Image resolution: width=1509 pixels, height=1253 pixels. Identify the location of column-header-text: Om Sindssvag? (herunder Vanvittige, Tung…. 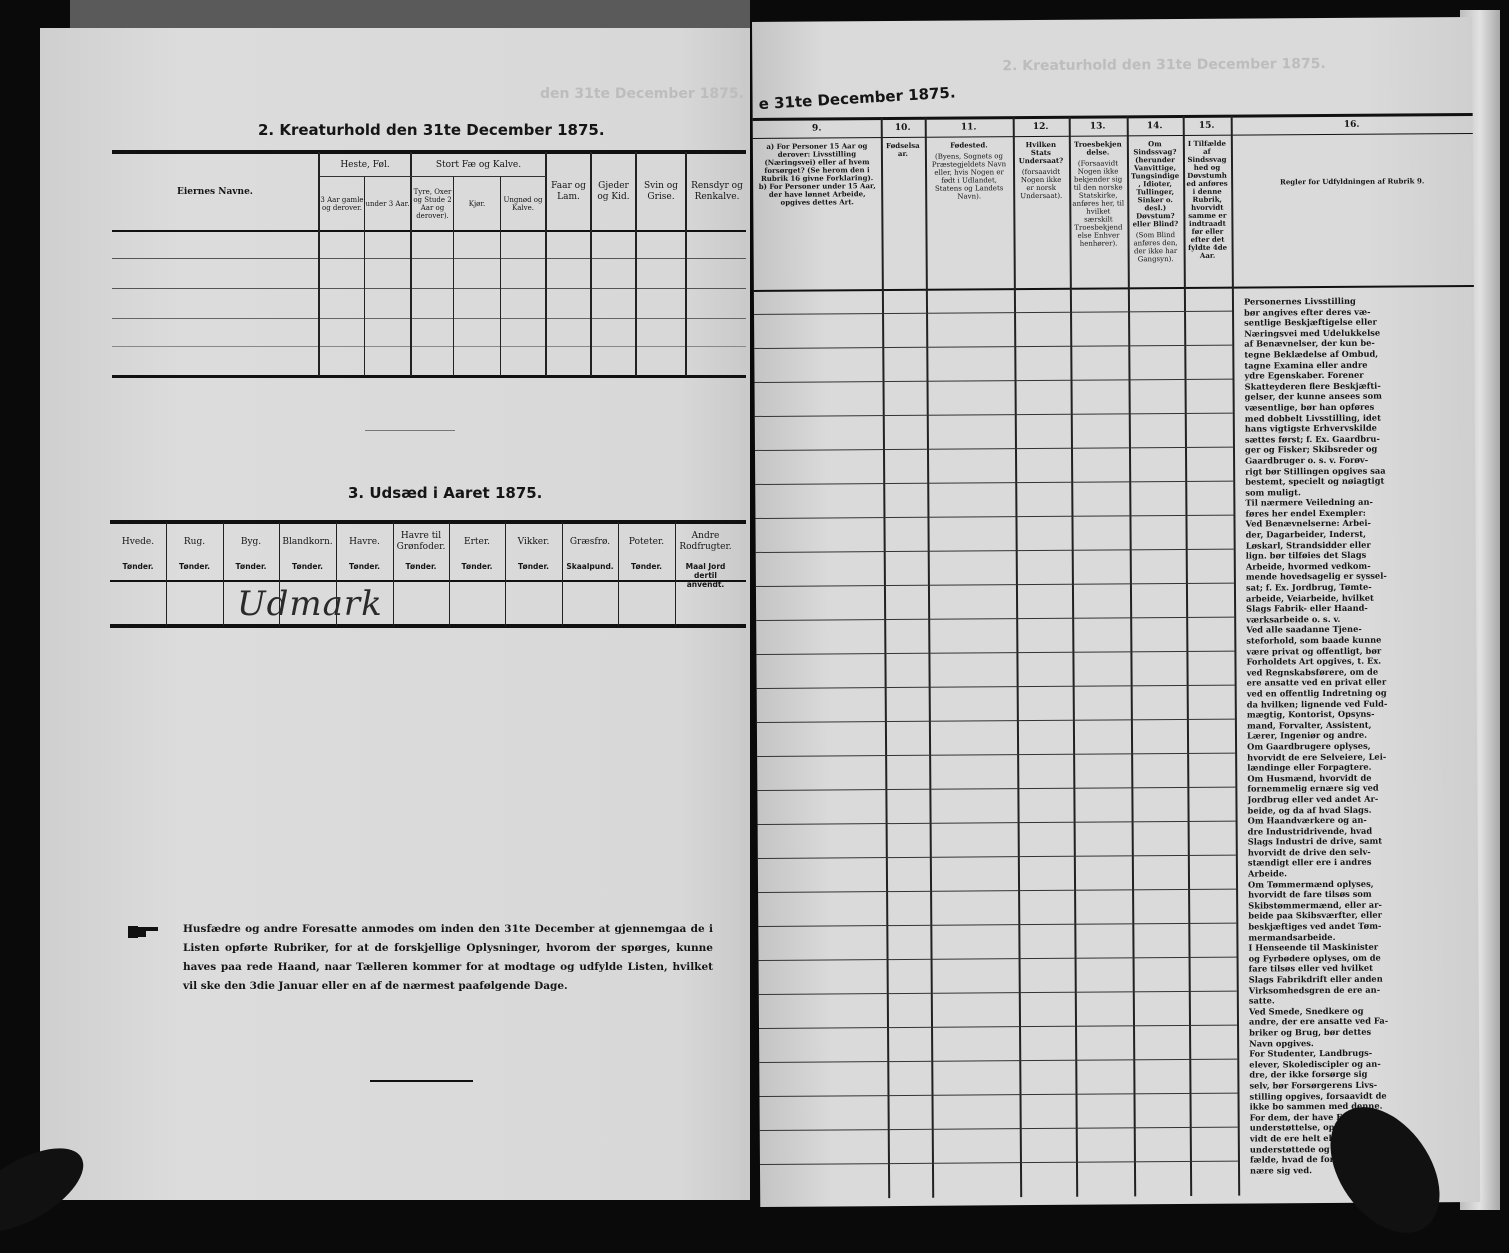
(1155, 184).